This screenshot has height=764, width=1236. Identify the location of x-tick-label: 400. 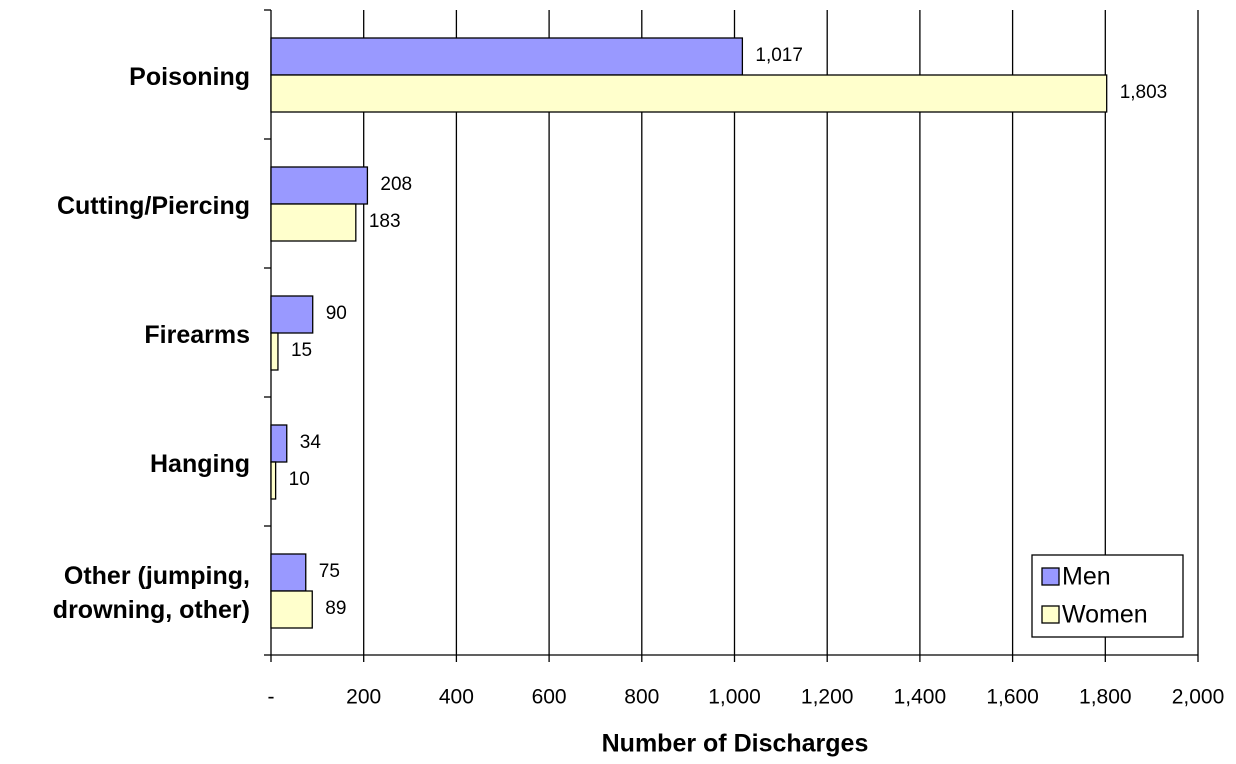
(456, 697).